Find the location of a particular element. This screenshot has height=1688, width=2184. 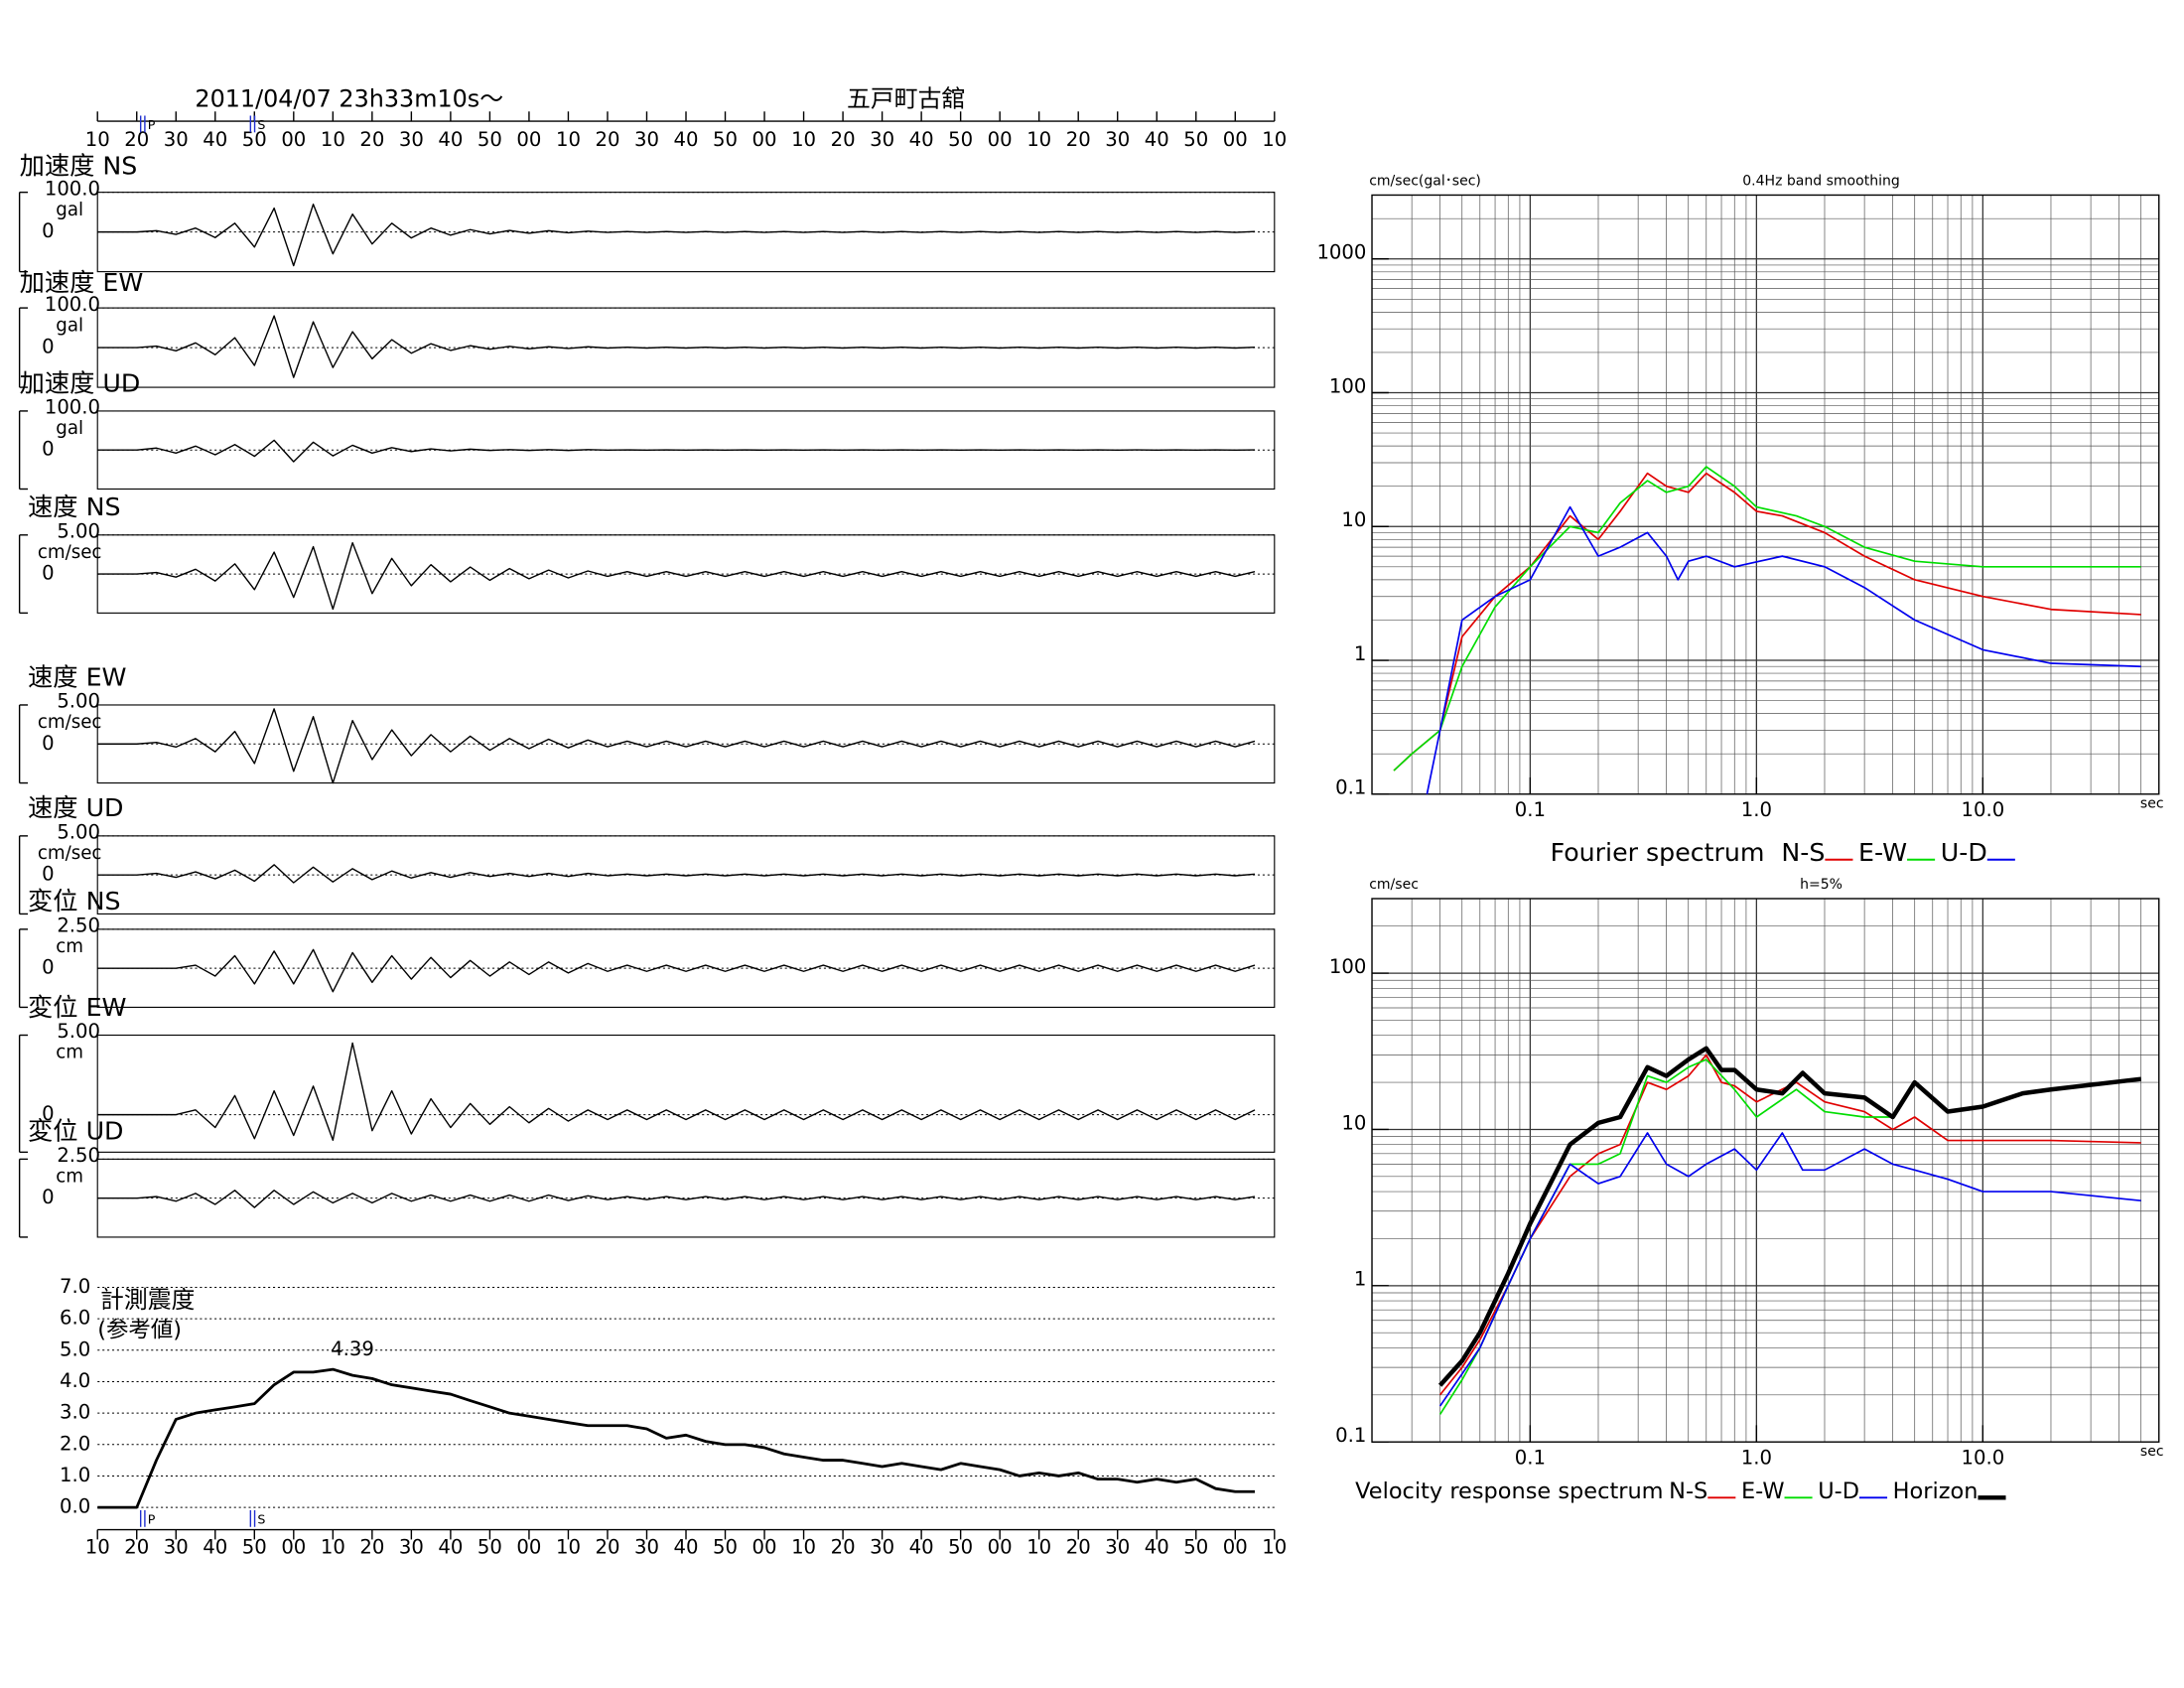

panel-title: 加速度 EW is located at coordinates (82, 282).